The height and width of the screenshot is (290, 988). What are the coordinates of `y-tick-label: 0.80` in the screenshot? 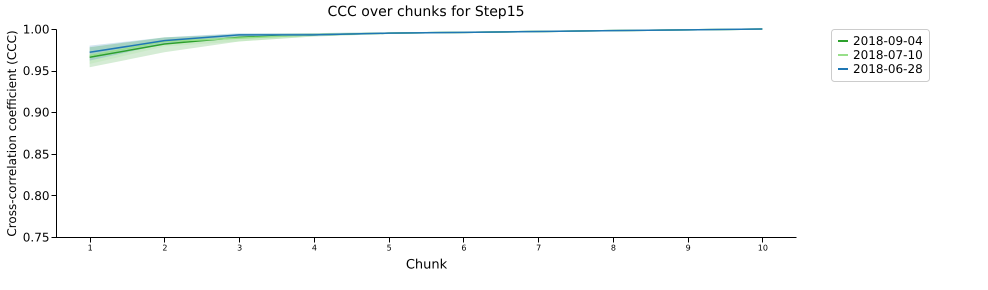 It's located at (36, 195).